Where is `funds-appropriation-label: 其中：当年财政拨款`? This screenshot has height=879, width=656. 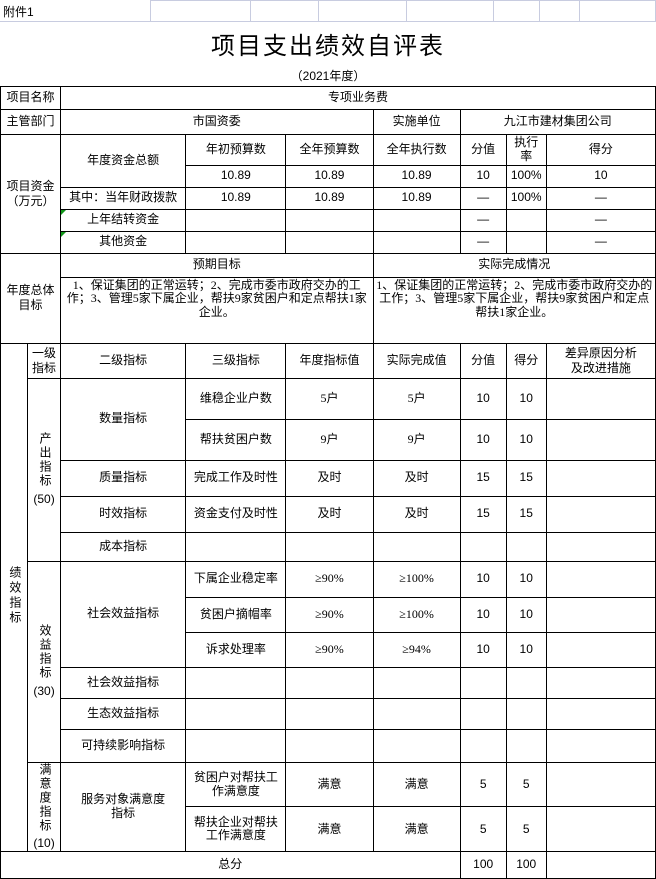 funds-appropriation-label: 其中：当年财政拨款 is located at coordinates (123, 198).